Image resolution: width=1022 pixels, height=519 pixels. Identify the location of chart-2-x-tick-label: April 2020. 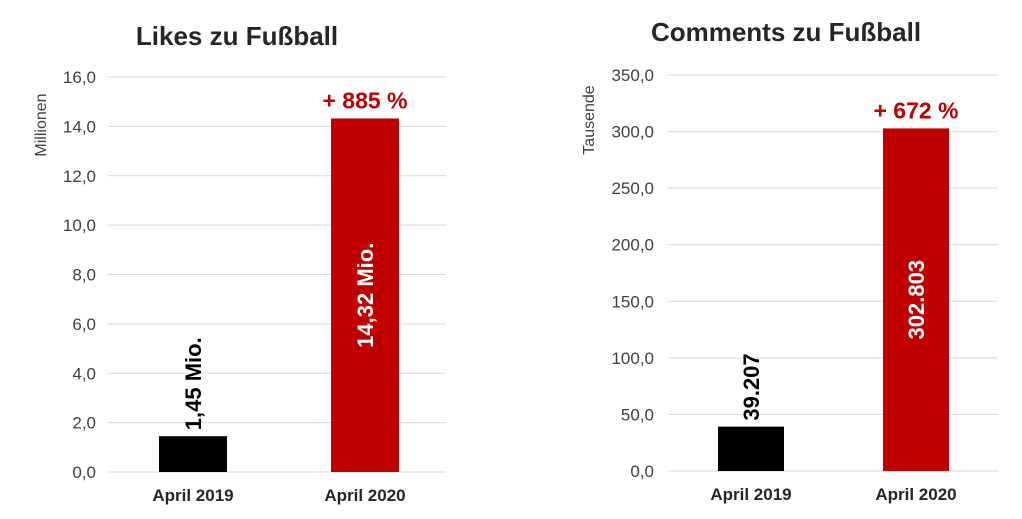
(915, 494).